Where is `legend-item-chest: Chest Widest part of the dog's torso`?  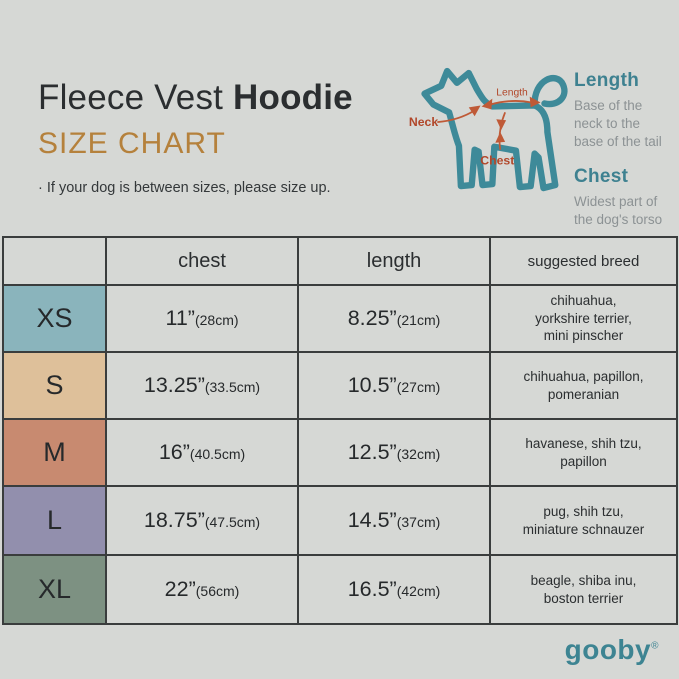
legend-item-chest: Chest Widest part of the dog's torso is located at coordinates (623, 197).